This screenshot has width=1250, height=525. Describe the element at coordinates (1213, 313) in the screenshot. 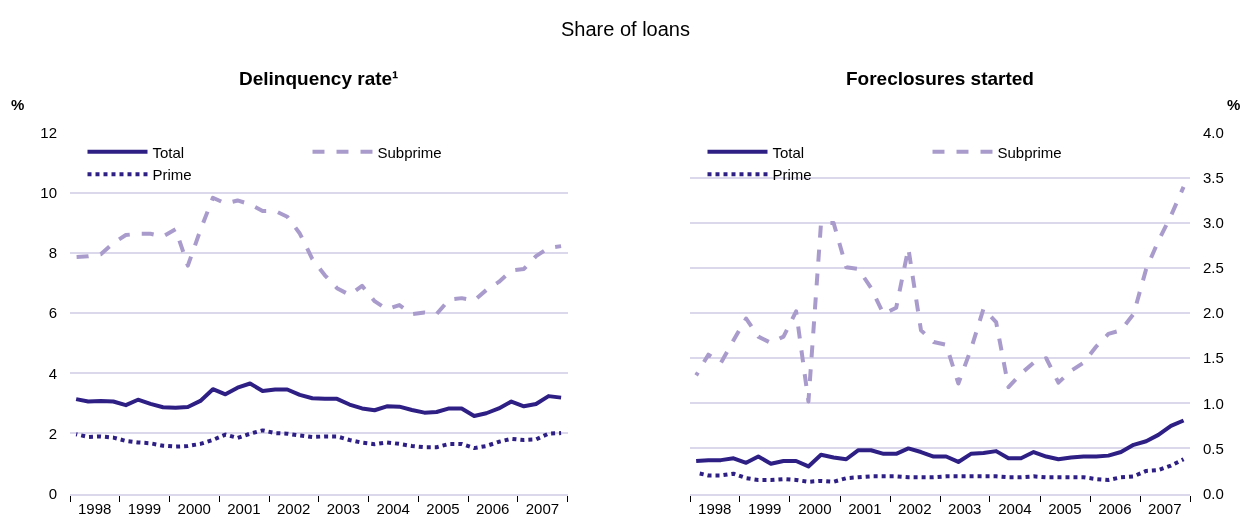

I see `y-tick-label: 2.0` at that location.